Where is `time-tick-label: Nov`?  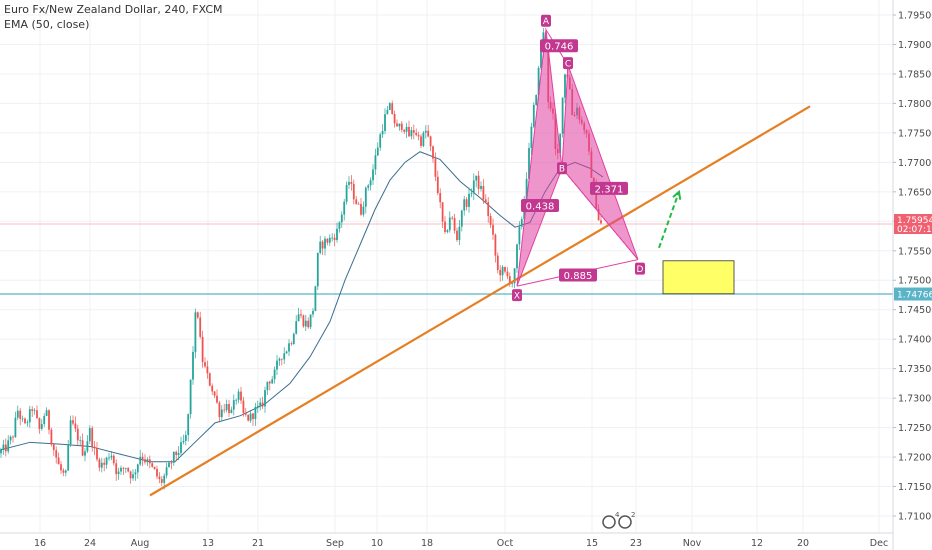 time-tick-label: Nov is located at coordinates (692, 543).